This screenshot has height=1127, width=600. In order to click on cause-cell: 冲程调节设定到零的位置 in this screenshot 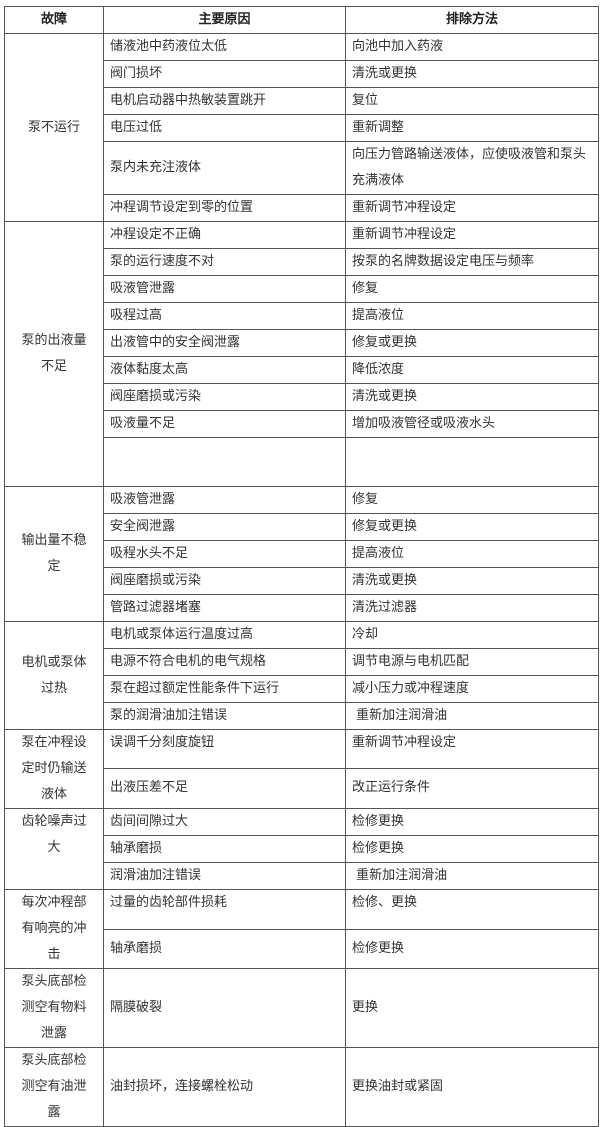, I will do `click(224, 208)`.